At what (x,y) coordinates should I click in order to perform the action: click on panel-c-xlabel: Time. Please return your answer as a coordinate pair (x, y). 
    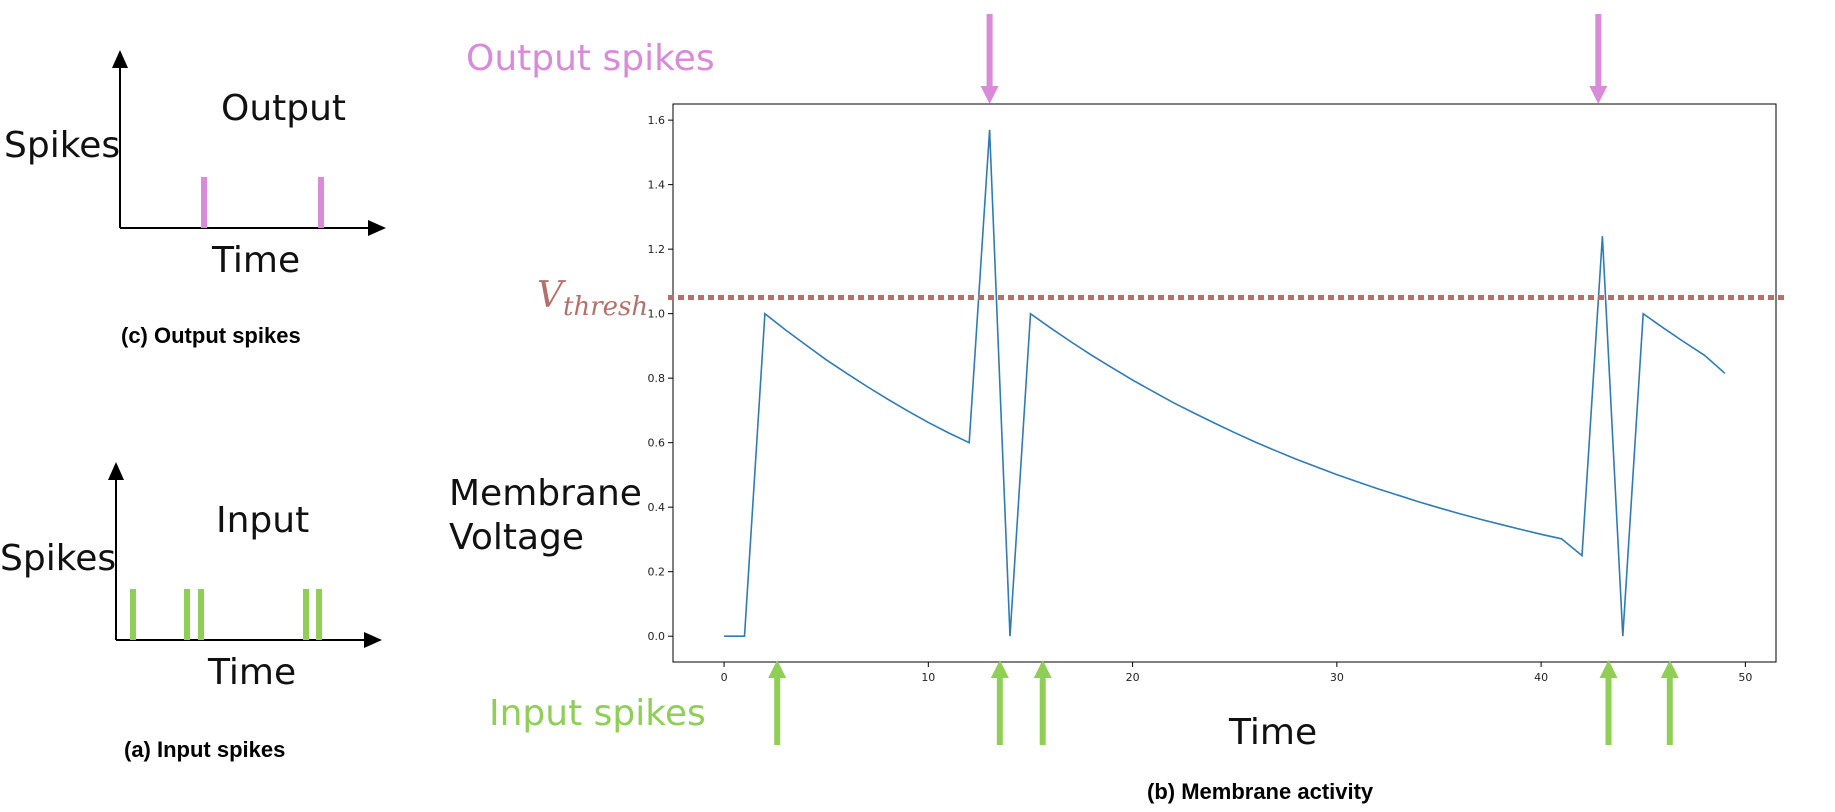
    Looking at the image, I should click on (255, 260).